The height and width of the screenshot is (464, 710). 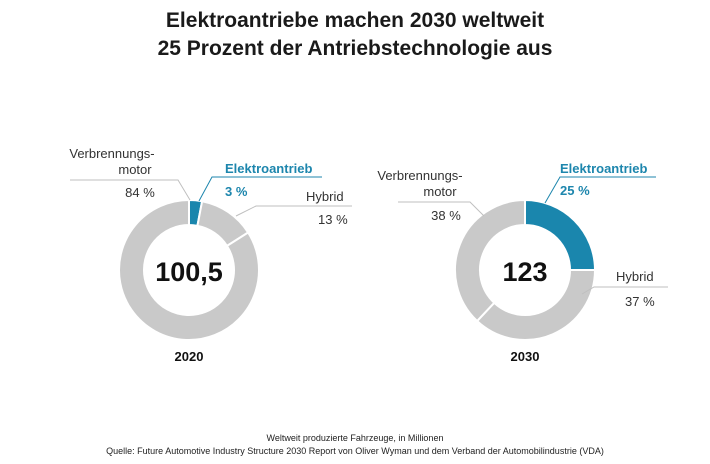 I want to click on leader-line-verbrenner-2030, so click(x=441, y=209).